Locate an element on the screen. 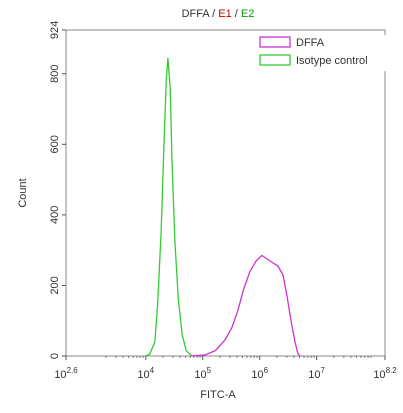 The height and width of the screenshot is (413, 403). y-tick-label: 200 is located at coordinates (55, 285).